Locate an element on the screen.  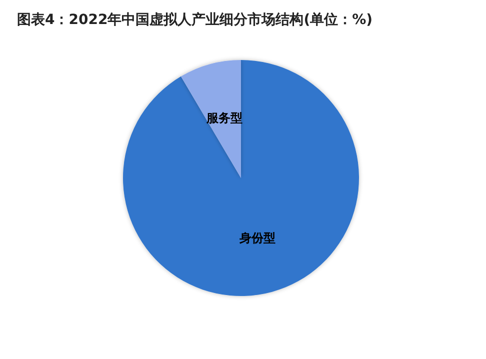
slice-label: 服务型 is located at coordinates (224, 118).